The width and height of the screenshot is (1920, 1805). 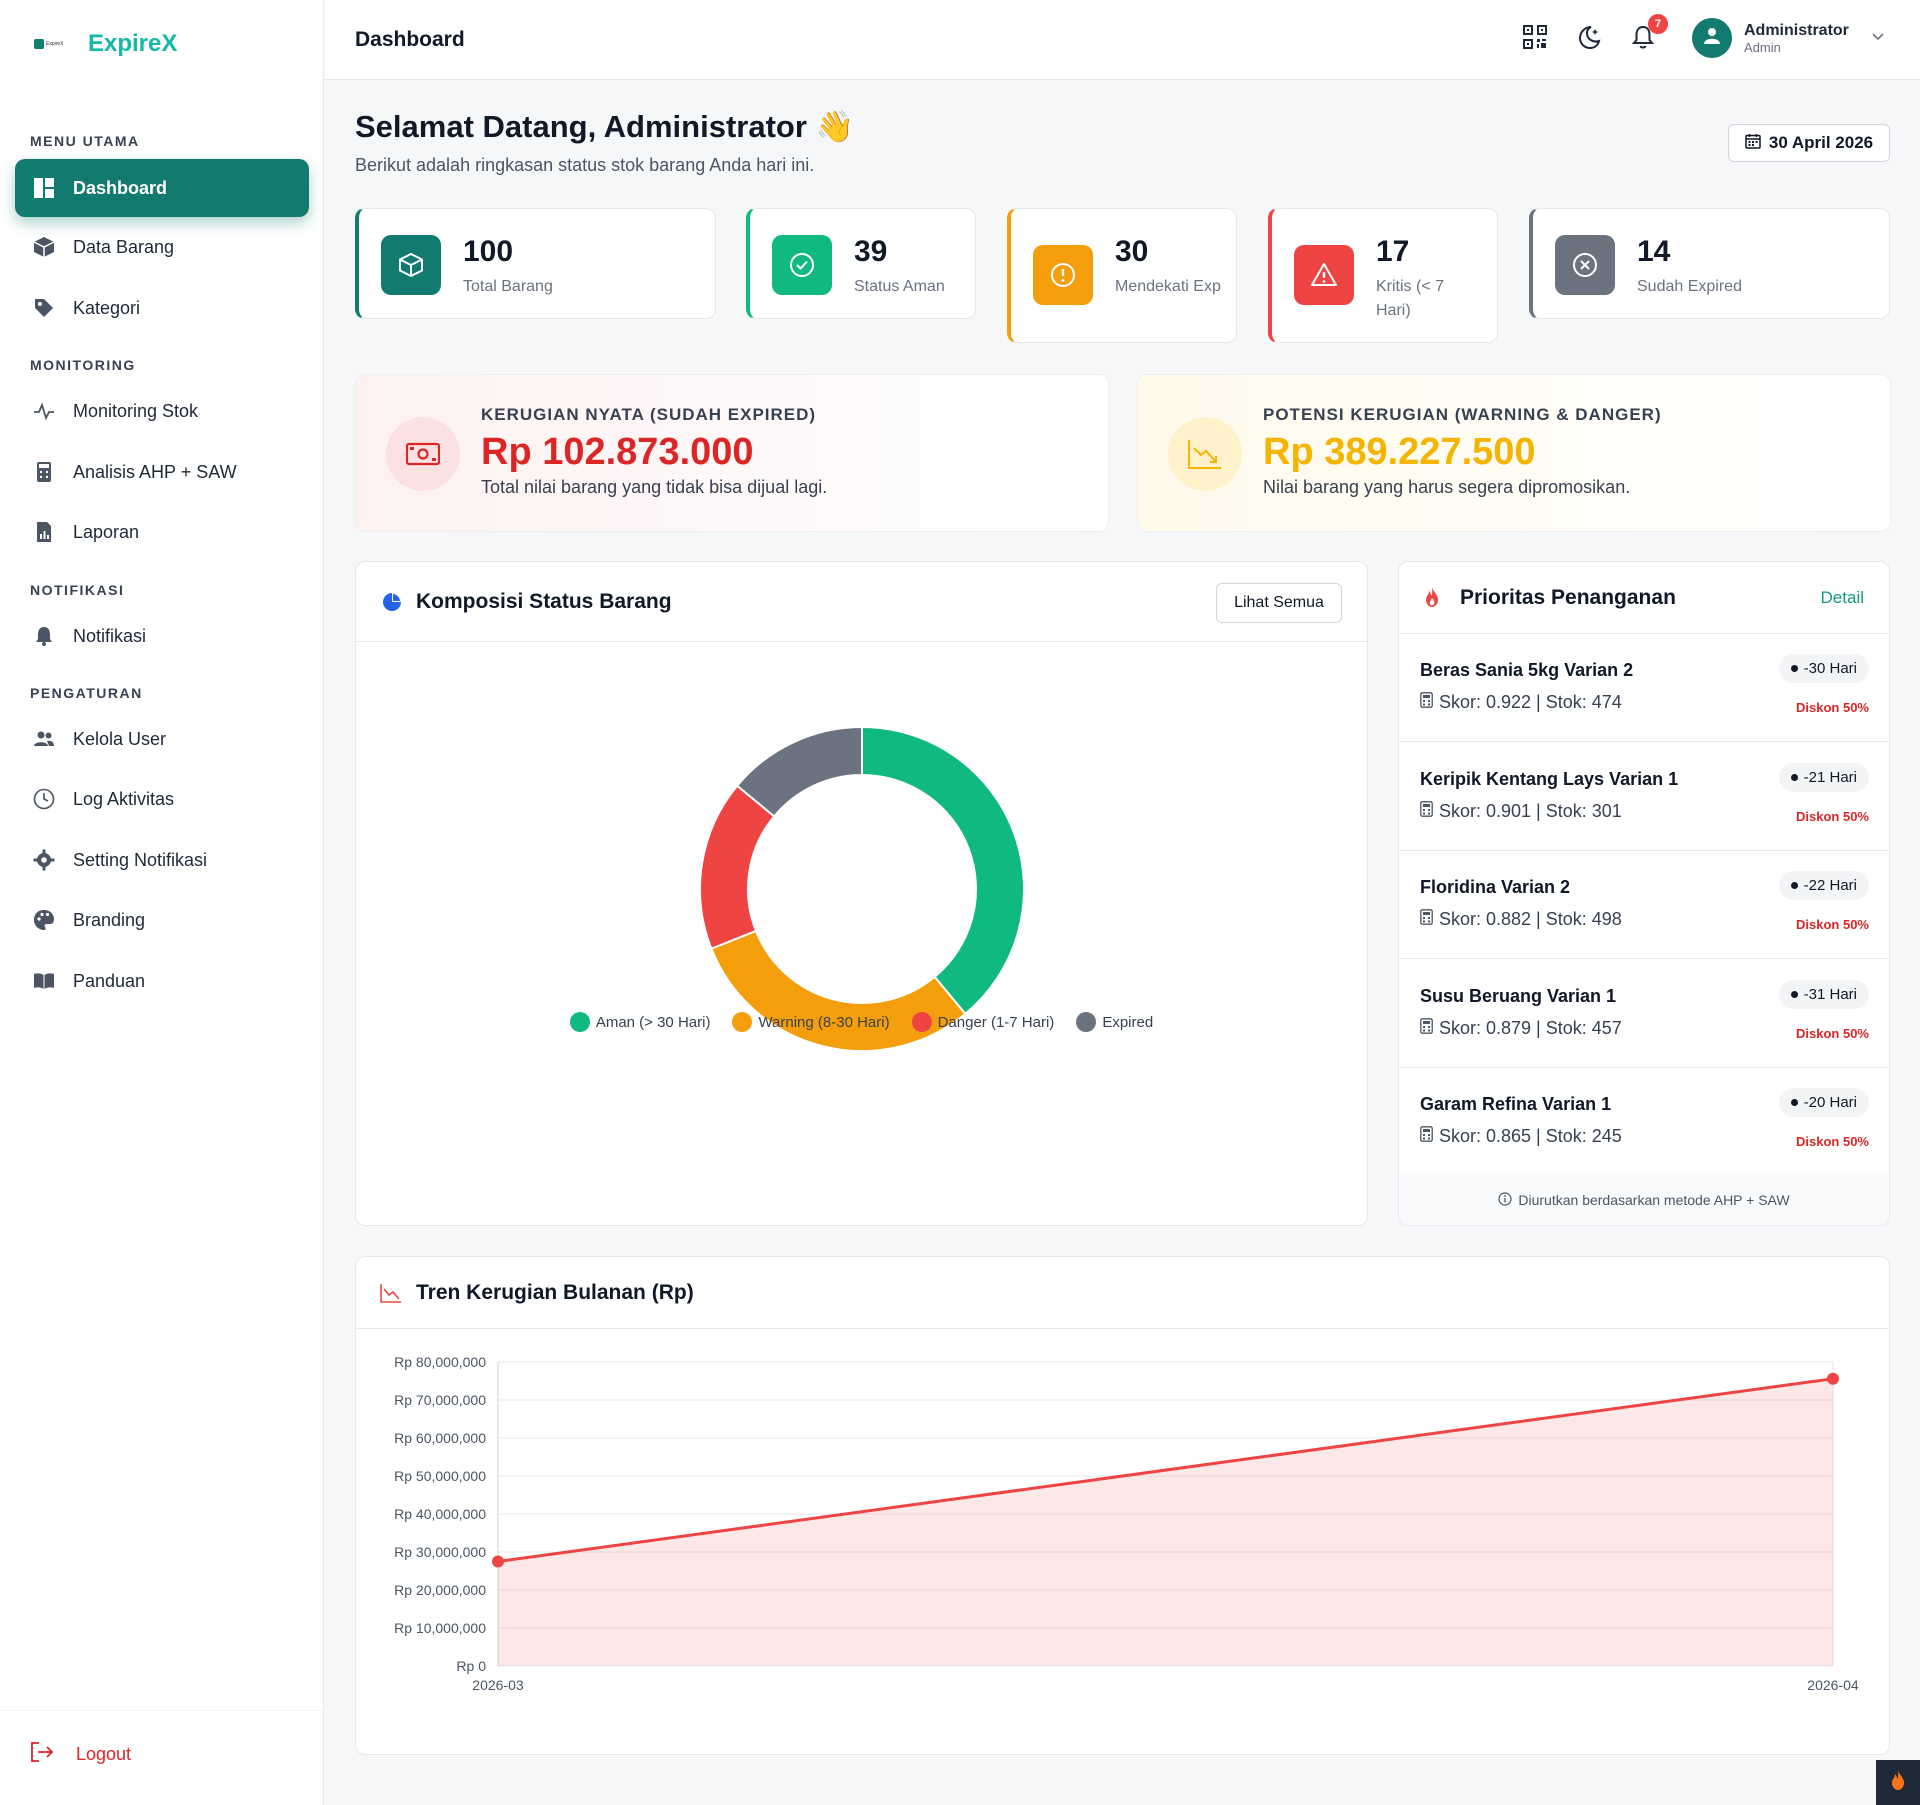 I want to click on area-fill, so click(x=1165, y=1522).